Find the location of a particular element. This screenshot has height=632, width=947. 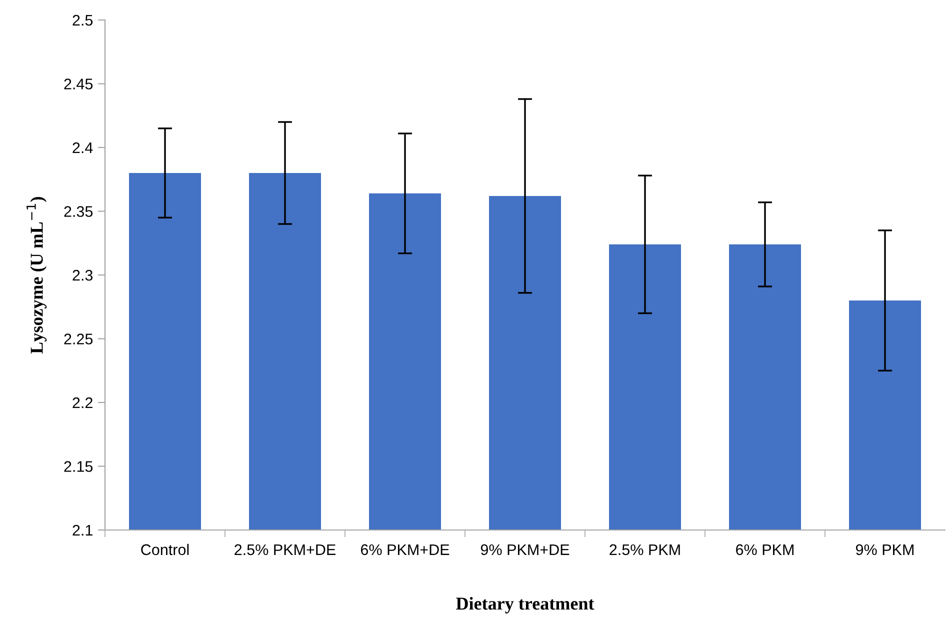

x-tick-label: Control is located at coordinates (165, 550).